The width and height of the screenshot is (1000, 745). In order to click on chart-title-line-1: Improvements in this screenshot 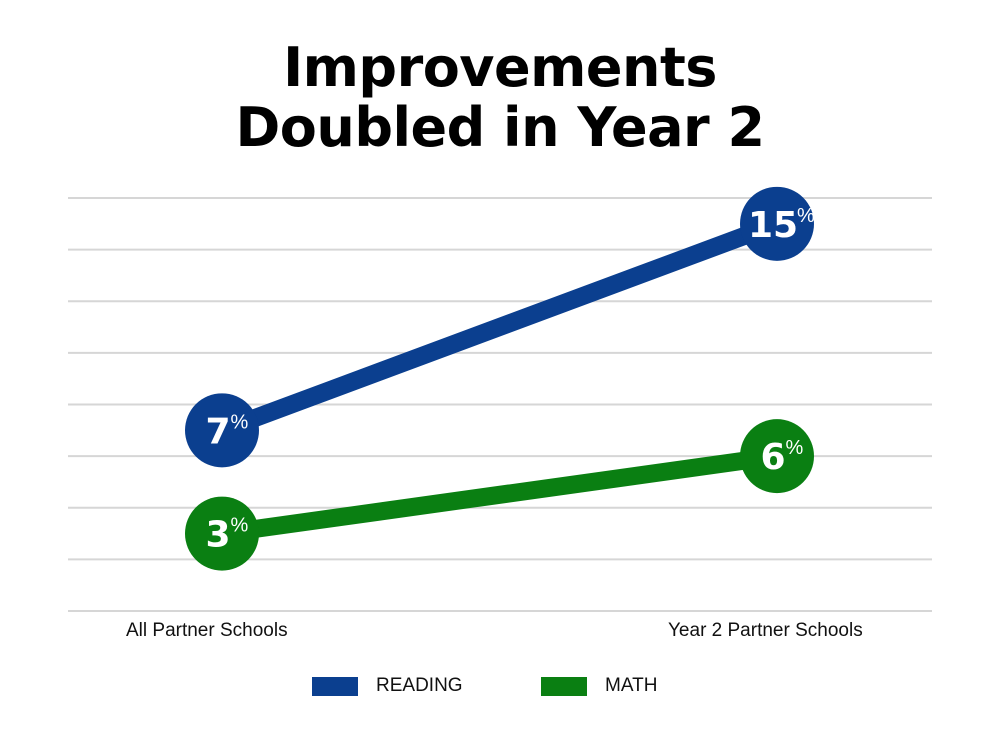, I will do `click(500, 67)`.